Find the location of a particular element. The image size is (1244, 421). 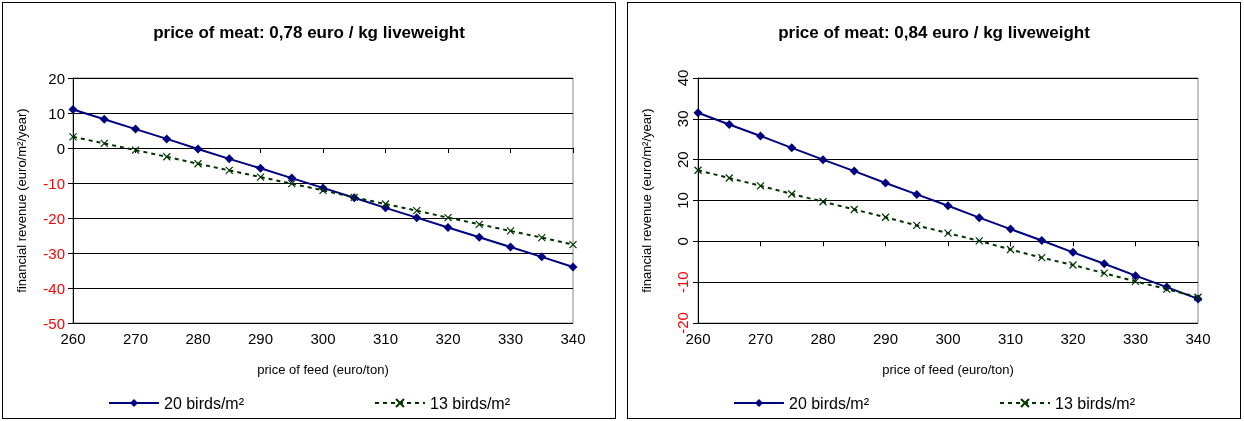

chart-title: price of meat: 0,84 euro / kg liveweight is located at coordinates (934, 32).